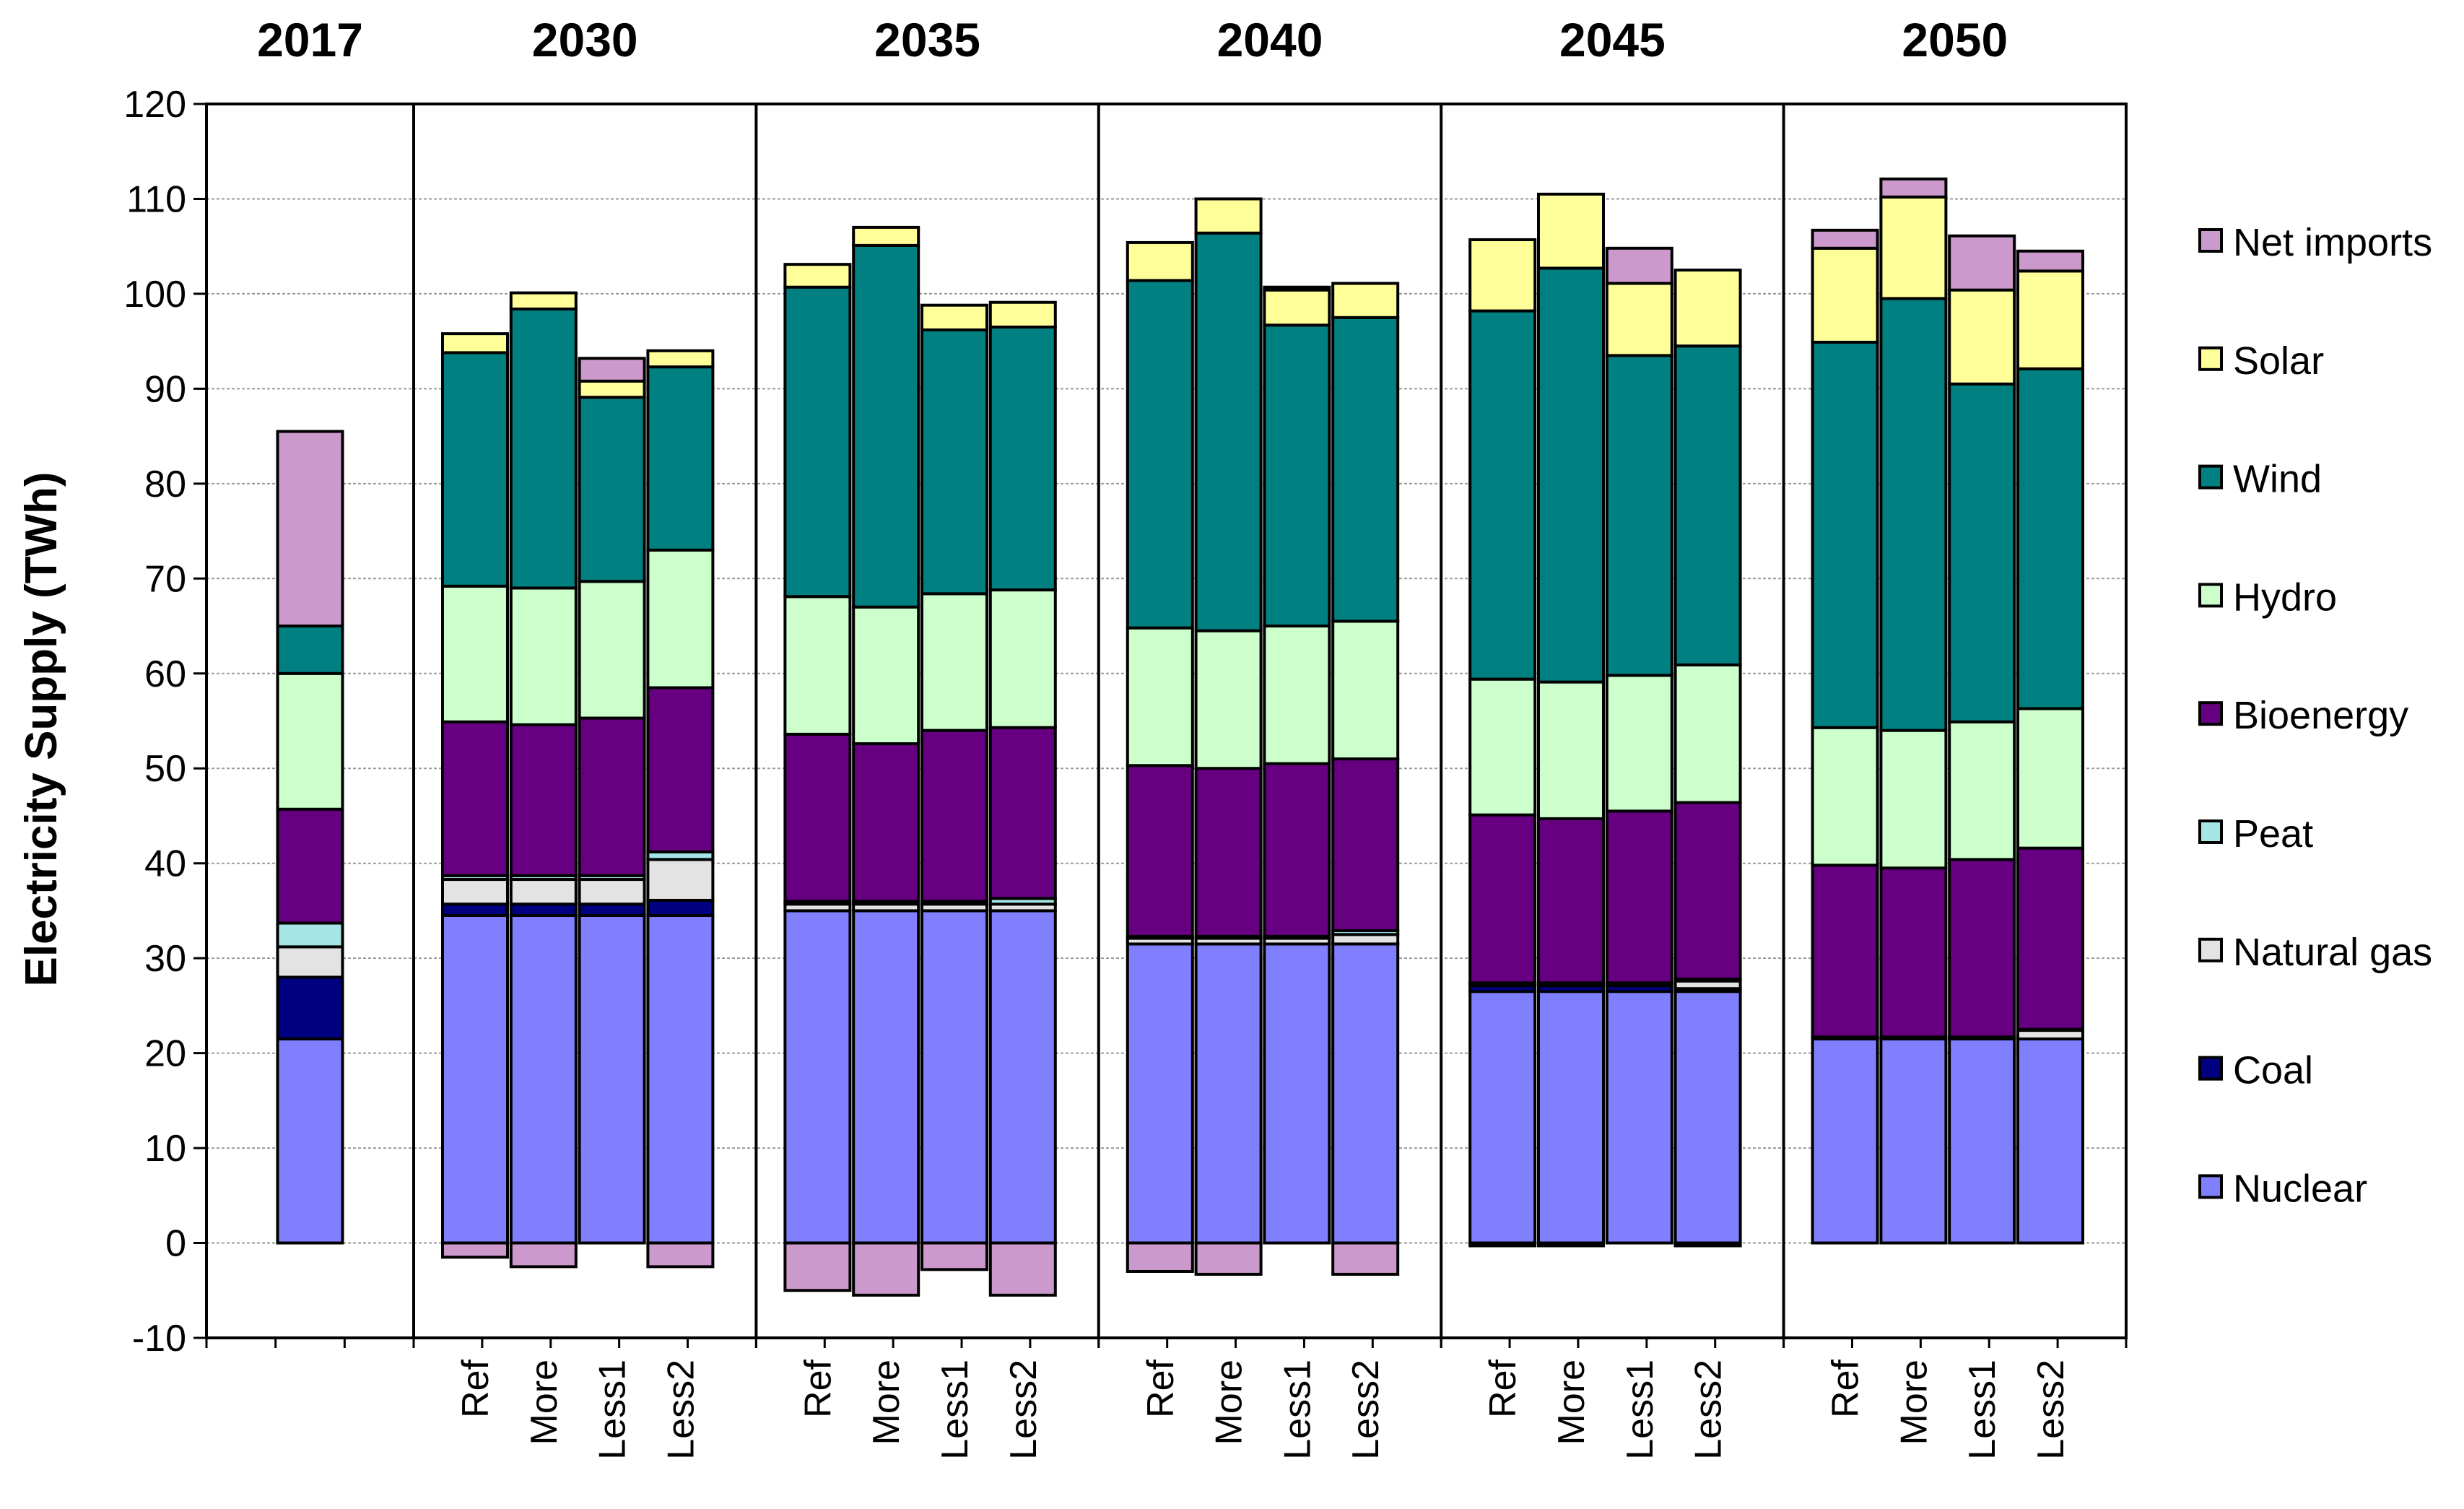 The image size is (2464, 1509). What do you see at coordinates (165, 959) in the screenshot?
I see `y-tick-label: 30` at bounding box center [165, 959].